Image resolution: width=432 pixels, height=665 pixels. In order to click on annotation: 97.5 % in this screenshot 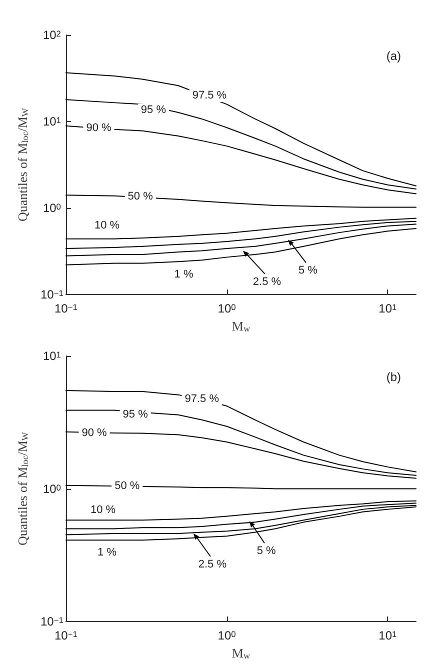, I will do `click(209, 95)`.